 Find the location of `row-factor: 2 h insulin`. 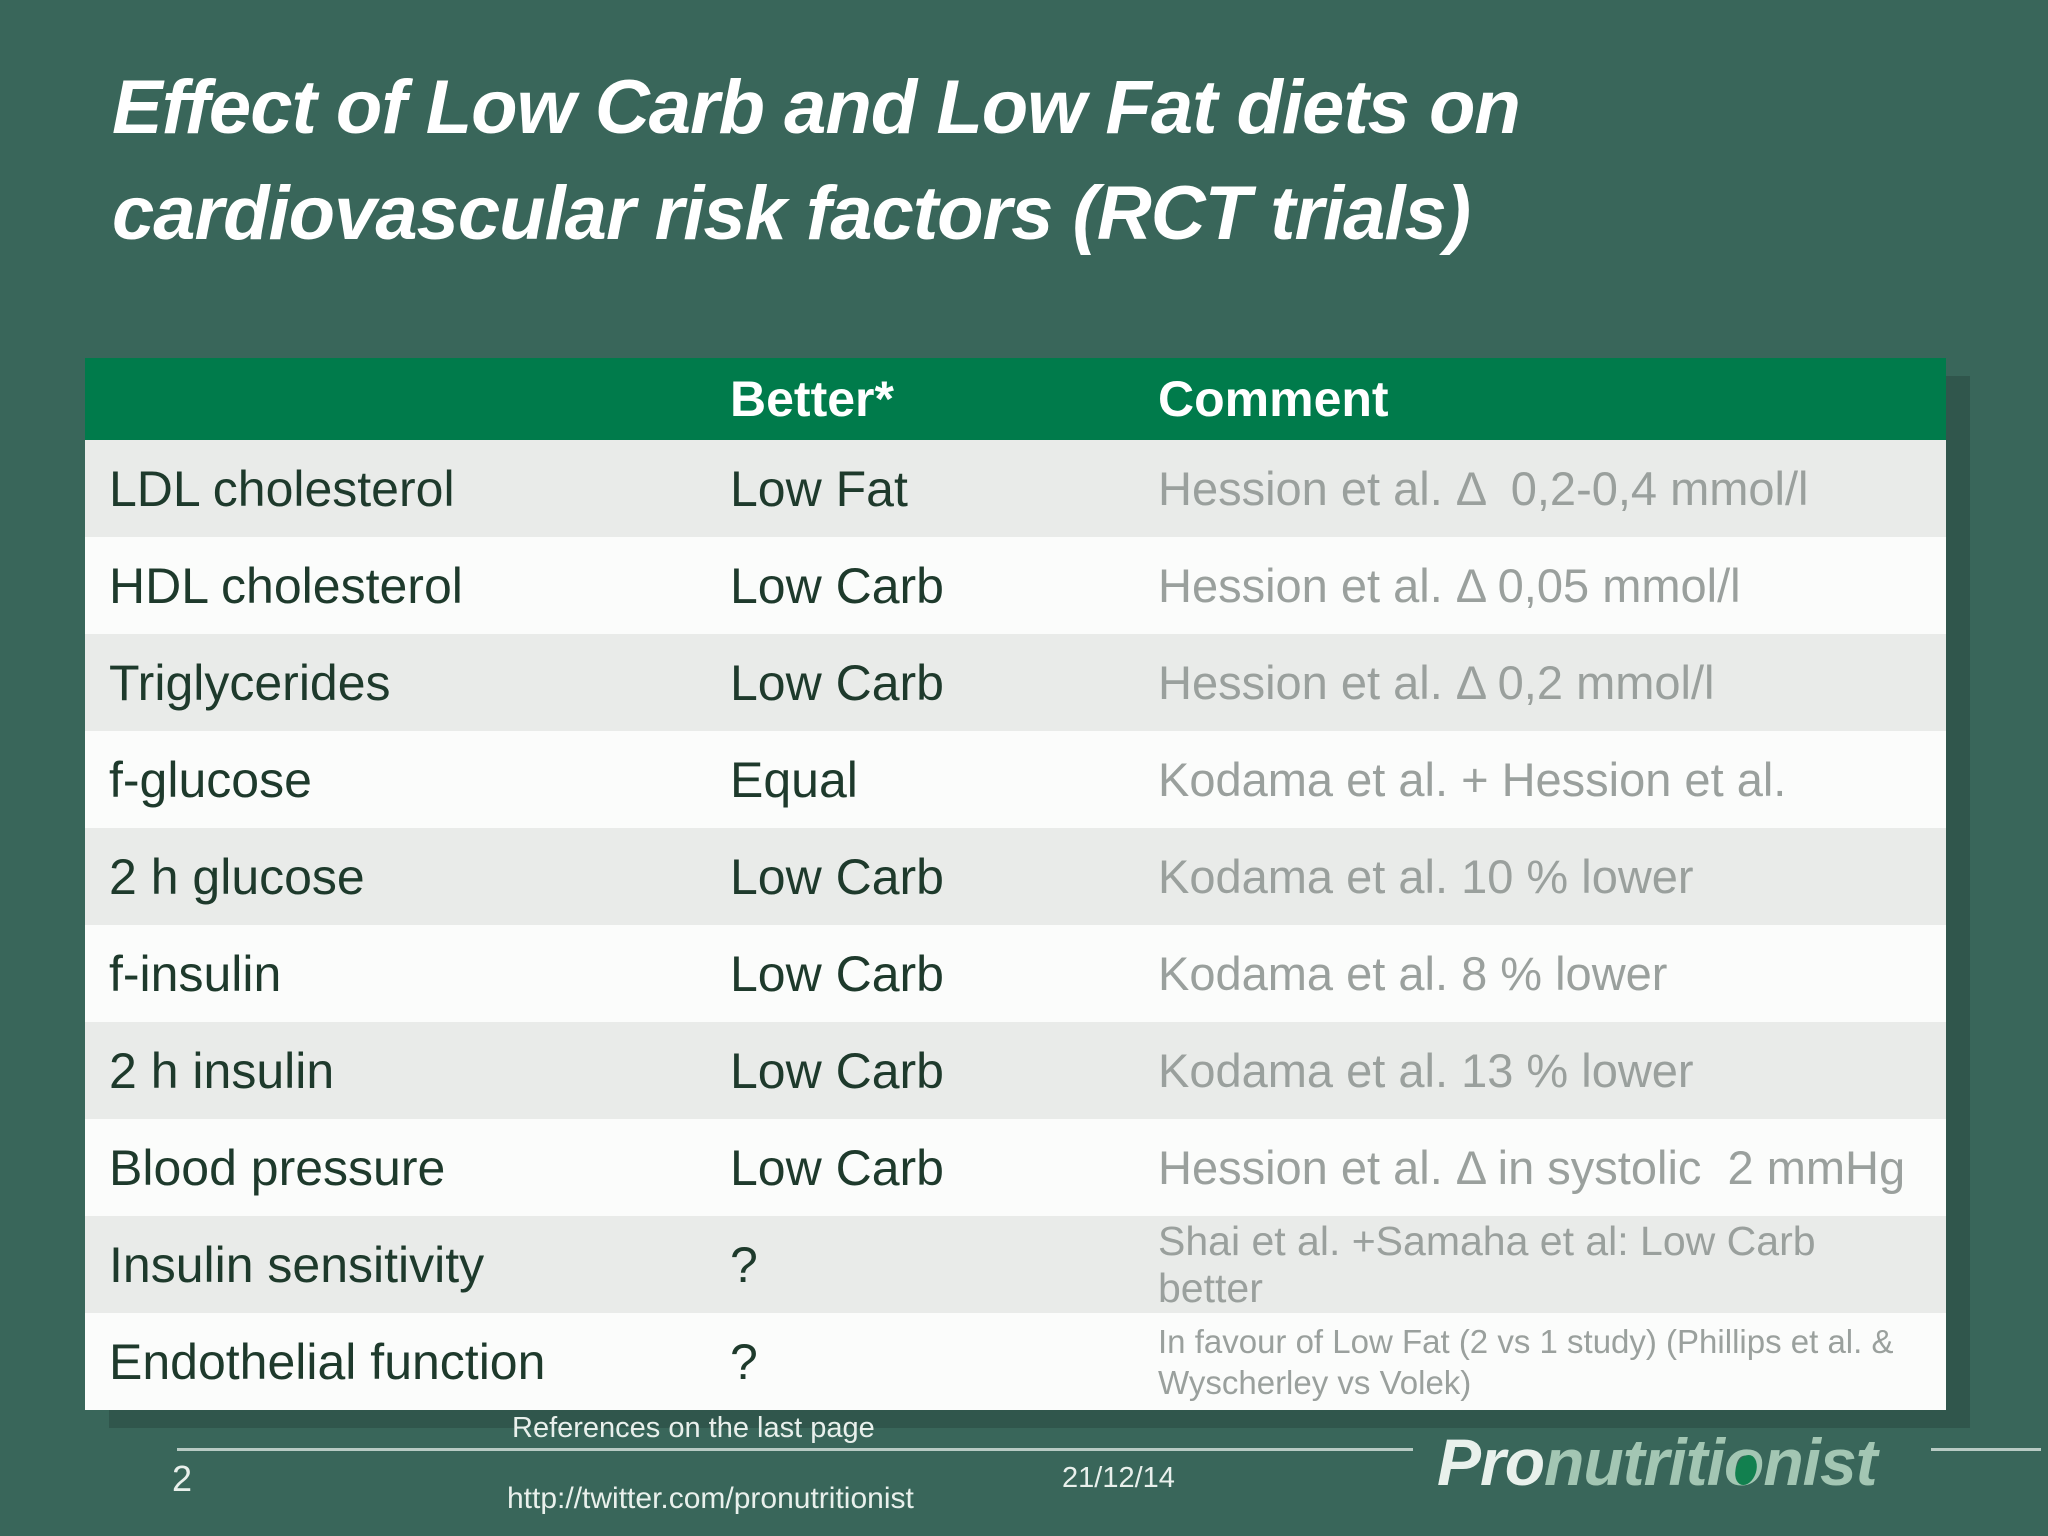

row-factor: 2 h insulin is located at coordinates (222, 1070).